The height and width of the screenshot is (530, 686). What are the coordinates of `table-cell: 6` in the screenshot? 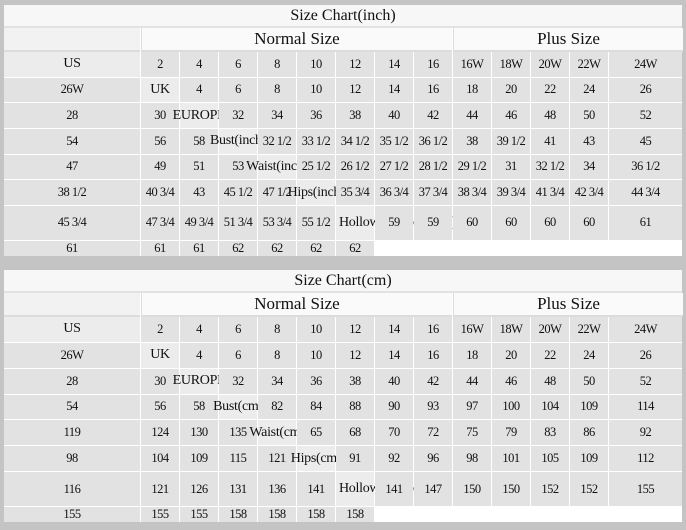 It's located at (238, 329).